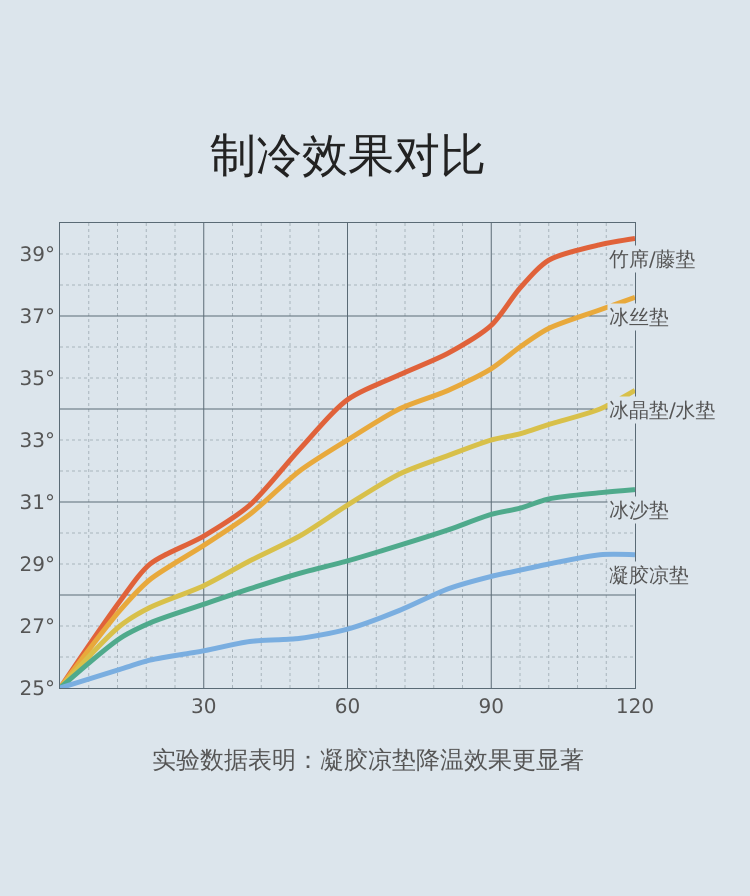 This screenshot has height=896, width=750. Describe the element at coordinates (639, 510) in the screenshot. I see `series-label: 冰沙垫` at that location.